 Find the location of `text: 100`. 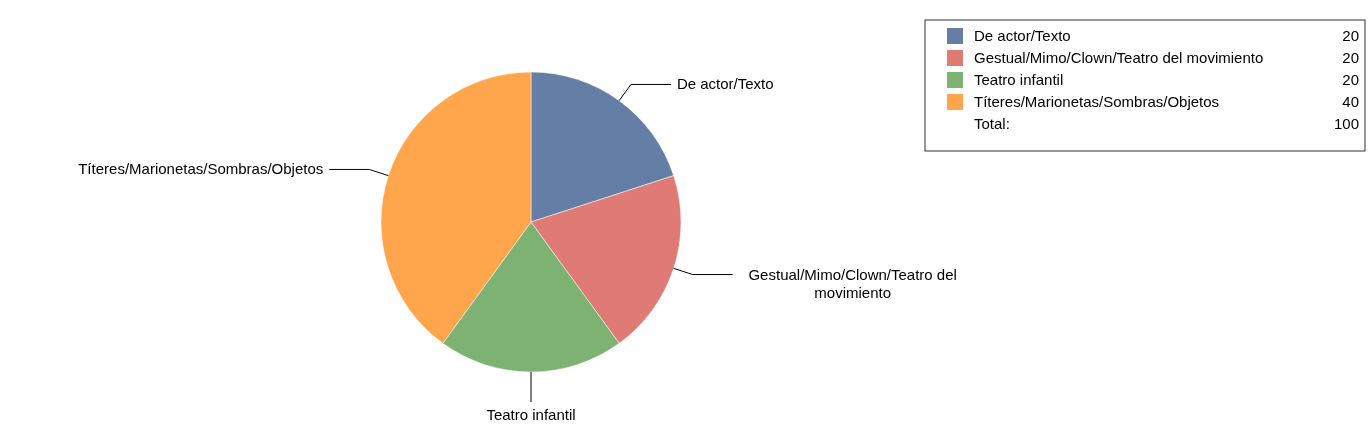

text: 100 is located at coordinates (1346, 123).